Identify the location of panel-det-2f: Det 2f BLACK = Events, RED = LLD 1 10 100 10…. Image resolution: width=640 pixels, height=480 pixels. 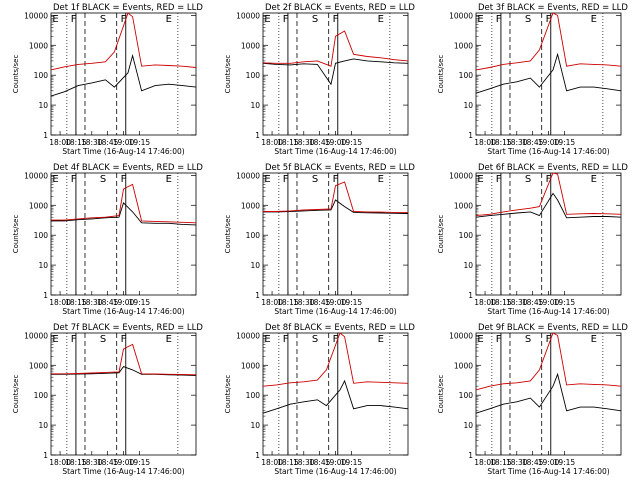
(319, 79).